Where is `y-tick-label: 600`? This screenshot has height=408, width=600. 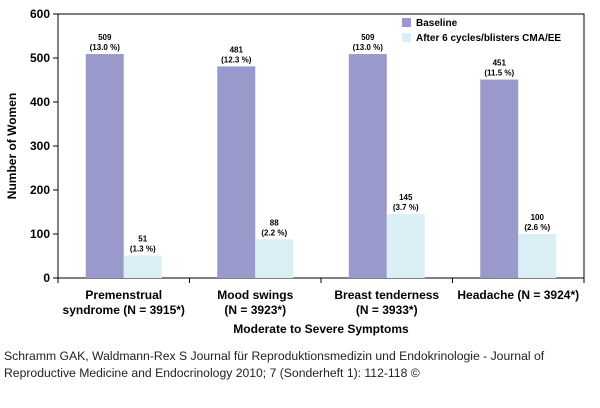
y-tick-label: 600 is located at coordinates (40, 14).